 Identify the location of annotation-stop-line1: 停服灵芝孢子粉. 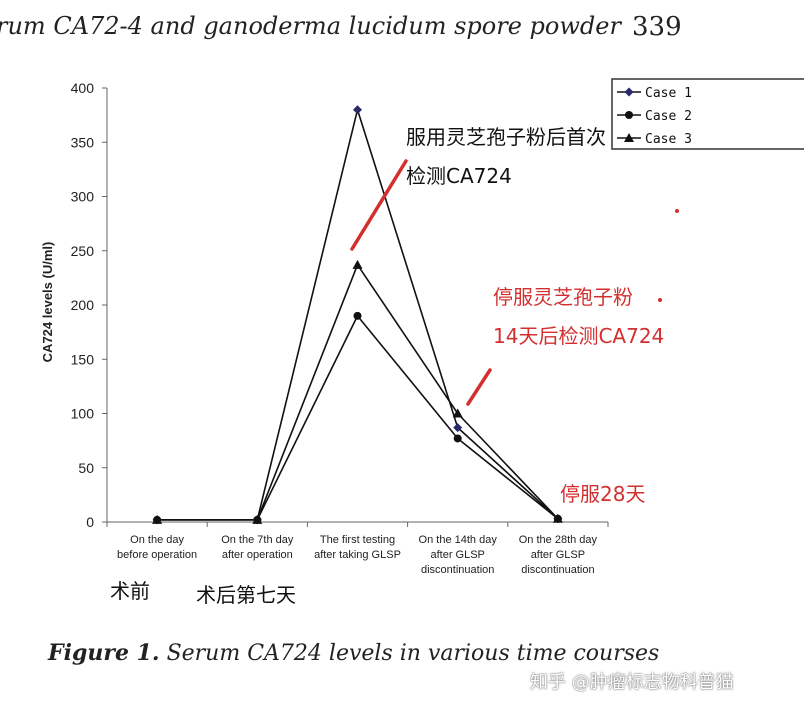
(563, 297).